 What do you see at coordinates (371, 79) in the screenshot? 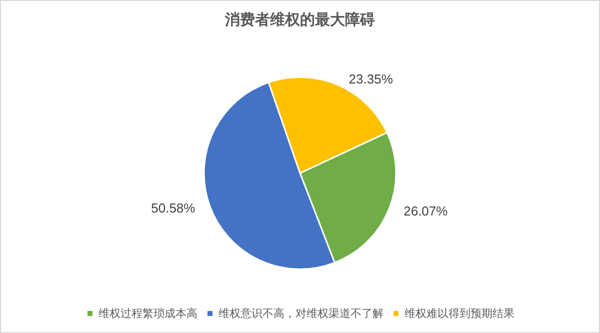
I see `data-label: 23.35%` at bounding box center [371, 79].